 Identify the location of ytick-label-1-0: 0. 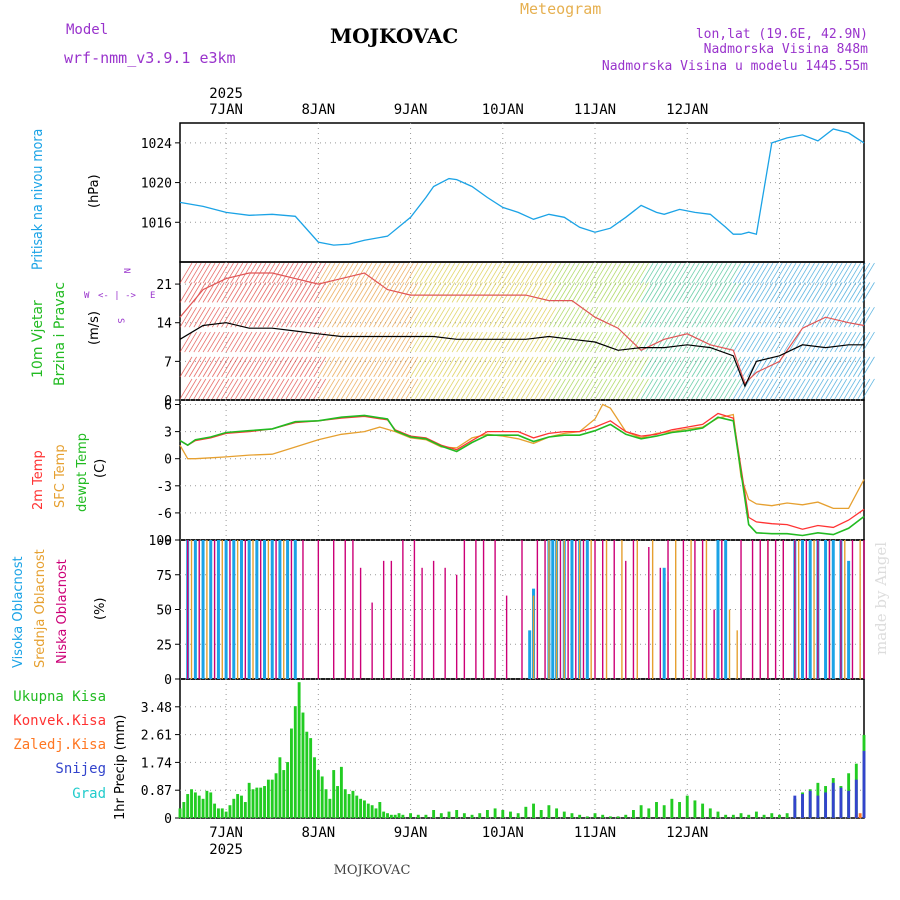
(168, 401).